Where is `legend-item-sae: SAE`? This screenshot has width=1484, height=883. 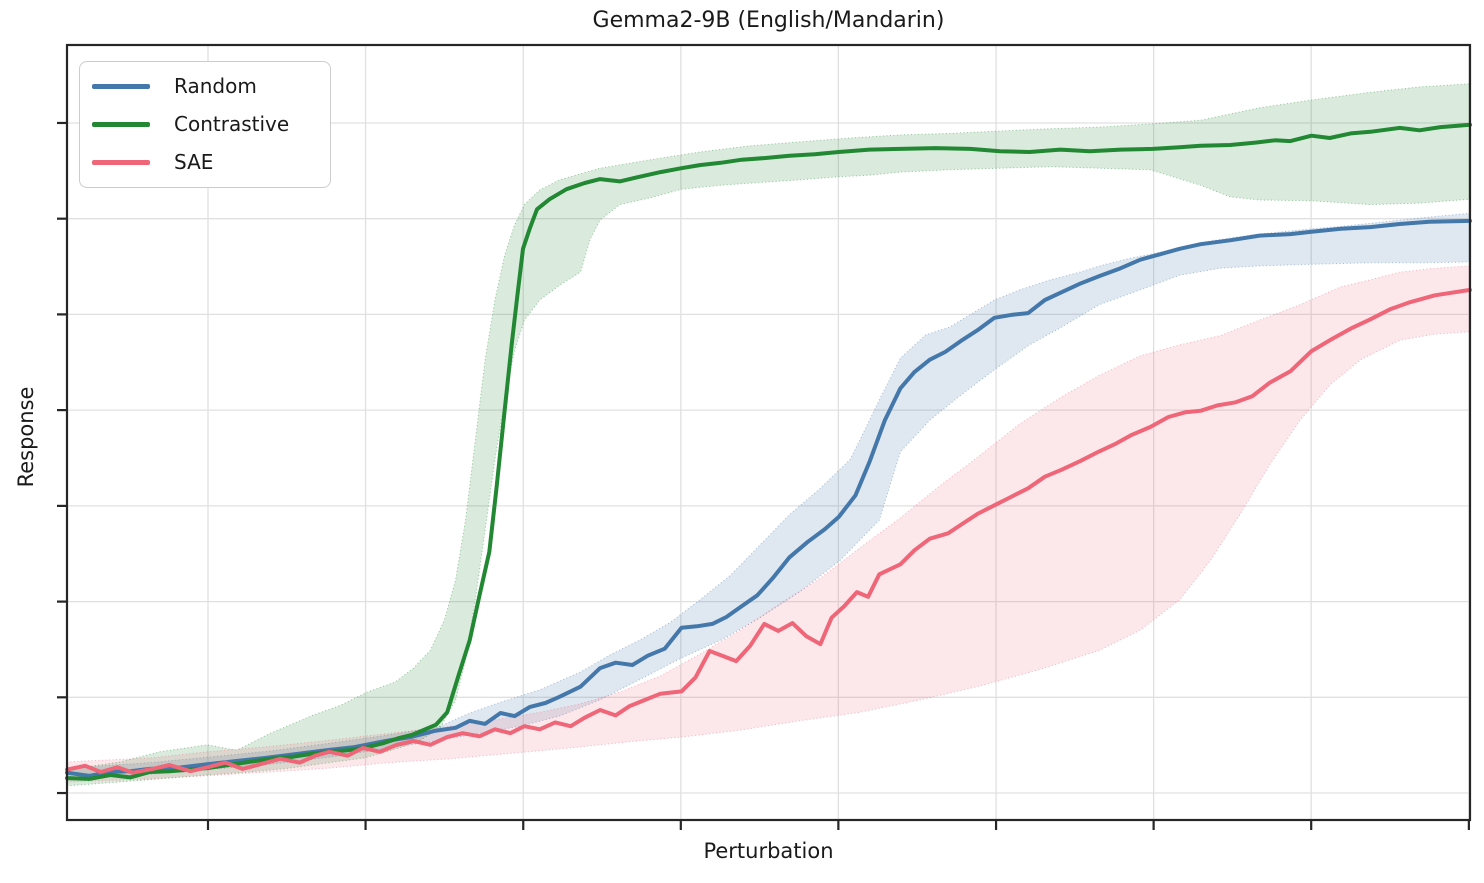 legend-item-sae: SAE is located at coordinates (204, 162).